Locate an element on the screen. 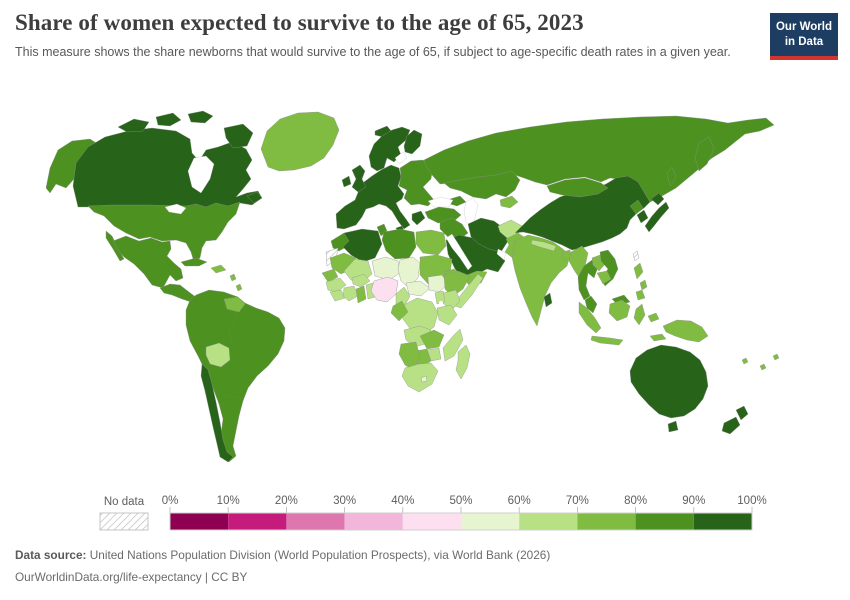 Image resolution: width=850 pixels, height=600 pixels. region-libya is located at coordinates (399, 244).